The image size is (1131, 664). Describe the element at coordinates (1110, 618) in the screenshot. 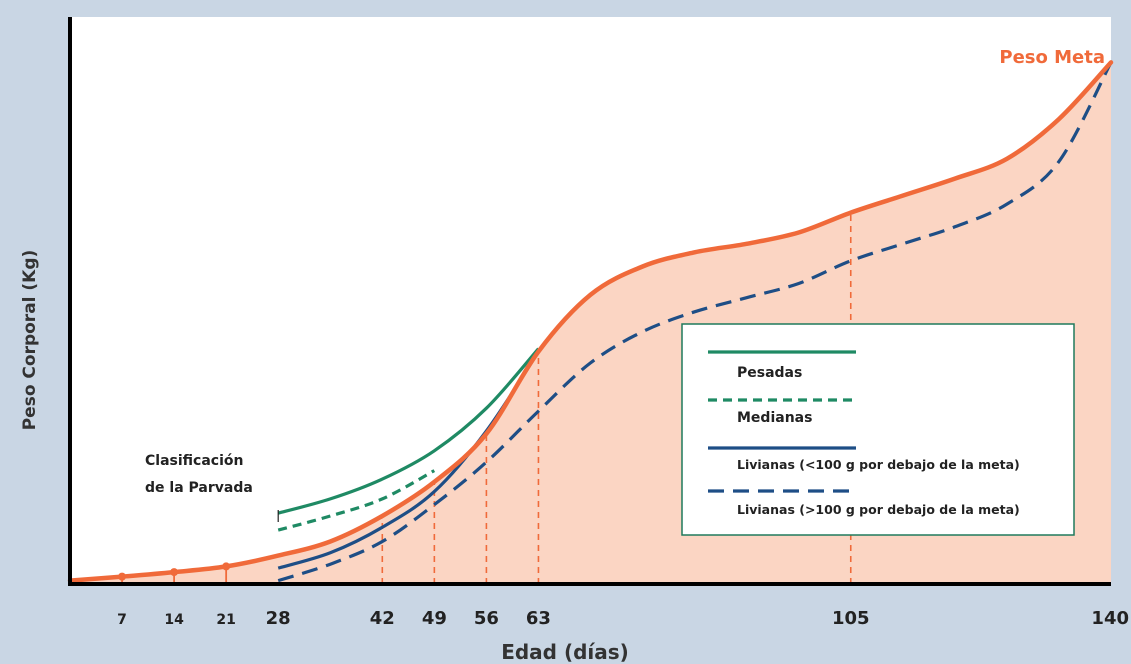

I see `x-tick-label-140: 140` at that location.